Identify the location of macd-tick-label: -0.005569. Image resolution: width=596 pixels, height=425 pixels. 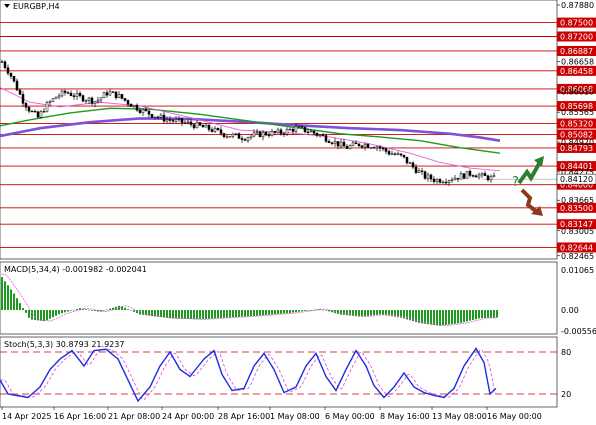
(578, 331).